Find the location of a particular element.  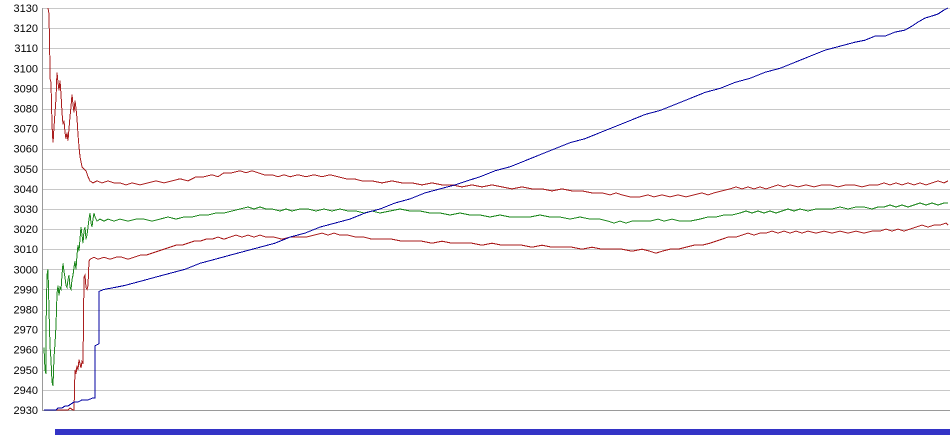

y-axis-label: 2950 is located at coordinates (26, 371).